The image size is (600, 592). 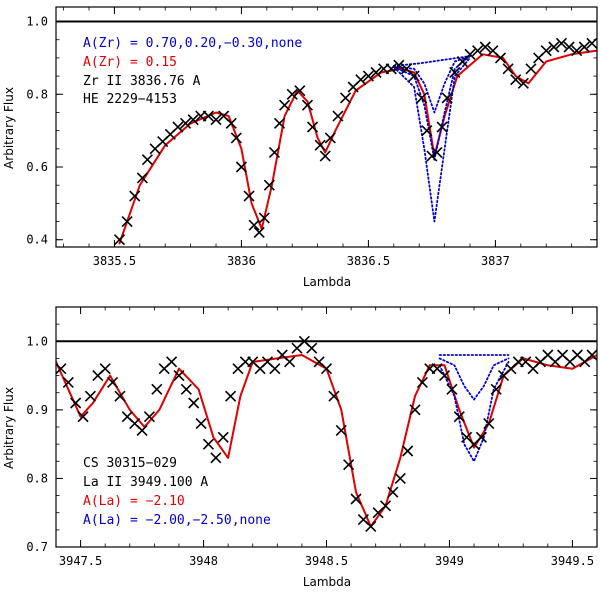 I want to click on x-tick-label: 3949, so click(x=449, y=561).